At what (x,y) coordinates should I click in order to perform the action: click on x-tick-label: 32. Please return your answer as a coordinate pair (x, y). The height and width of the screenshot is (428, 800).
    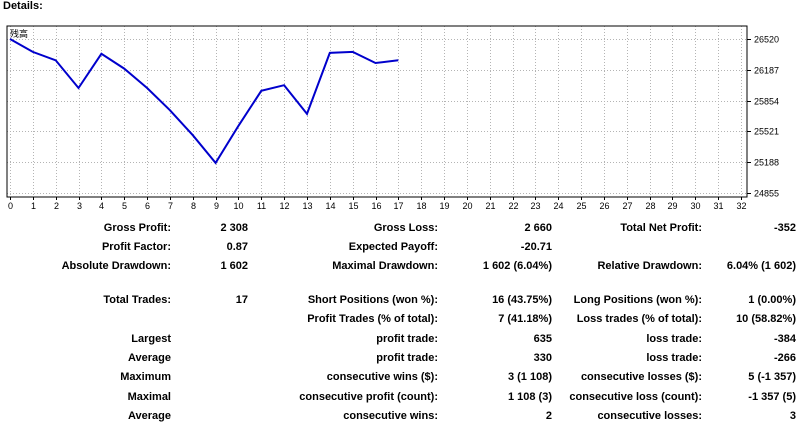
    Looking at the image, I should click on (741, 206).